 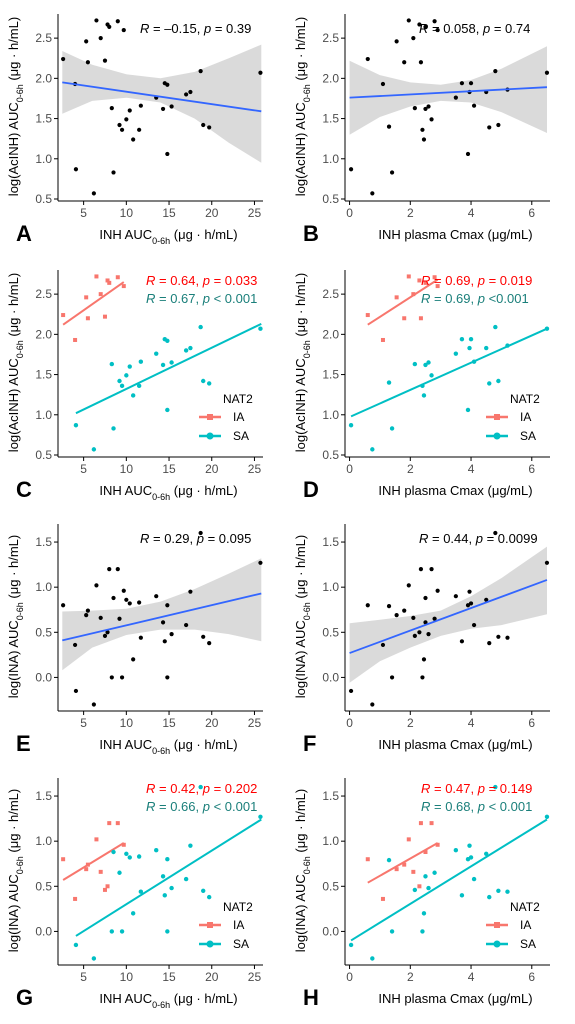 I want to click on correlation-stat-IA-part: = 0.42,, so click(x=178, y=788).